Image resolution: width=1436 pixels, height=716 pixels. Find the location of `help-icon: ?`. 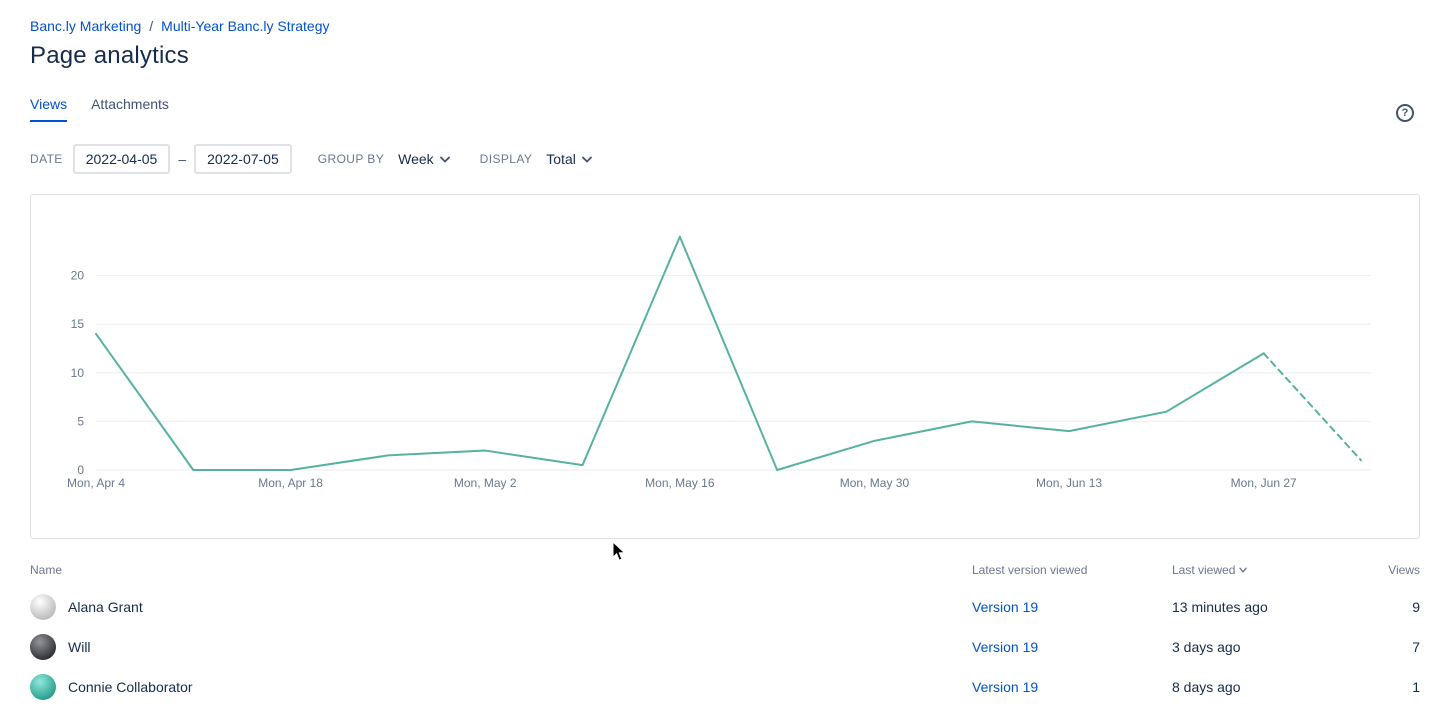

help-icon: ? is located at coordinates (1405, 113).